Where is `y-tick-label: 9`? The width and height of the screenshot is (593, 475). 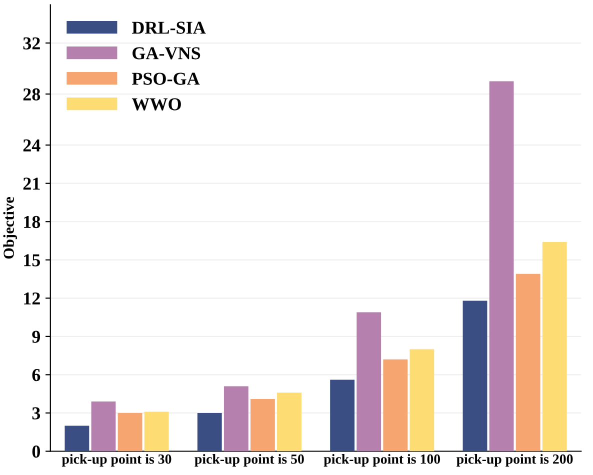
y-tick-label: 9 is located at coordinates (36, 336).